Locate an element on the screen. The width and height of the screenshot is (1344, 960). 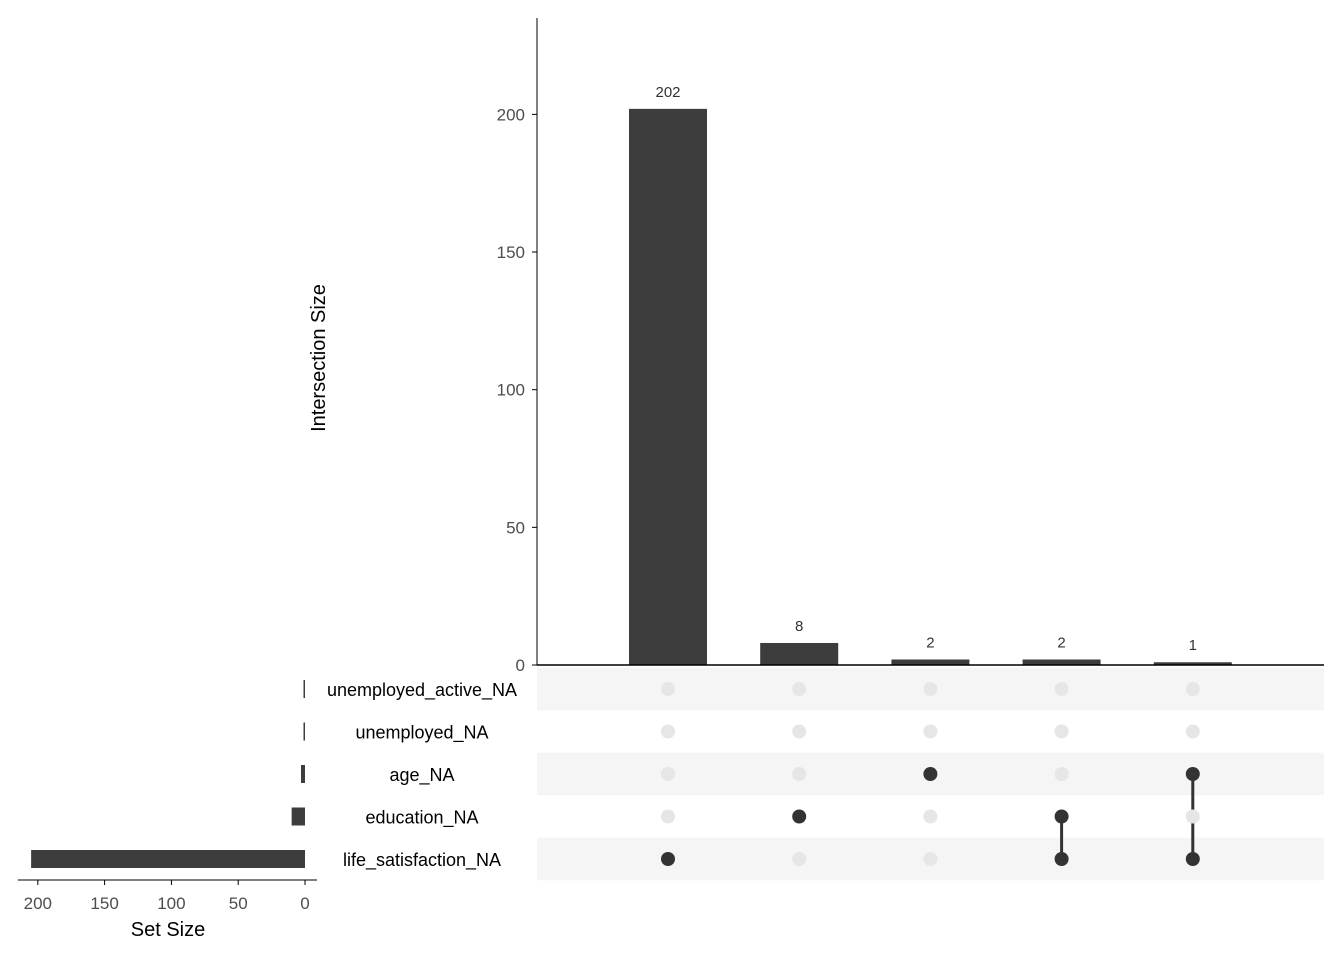
set-label: unemployed_active_NA is located at coordinates (422, 690).